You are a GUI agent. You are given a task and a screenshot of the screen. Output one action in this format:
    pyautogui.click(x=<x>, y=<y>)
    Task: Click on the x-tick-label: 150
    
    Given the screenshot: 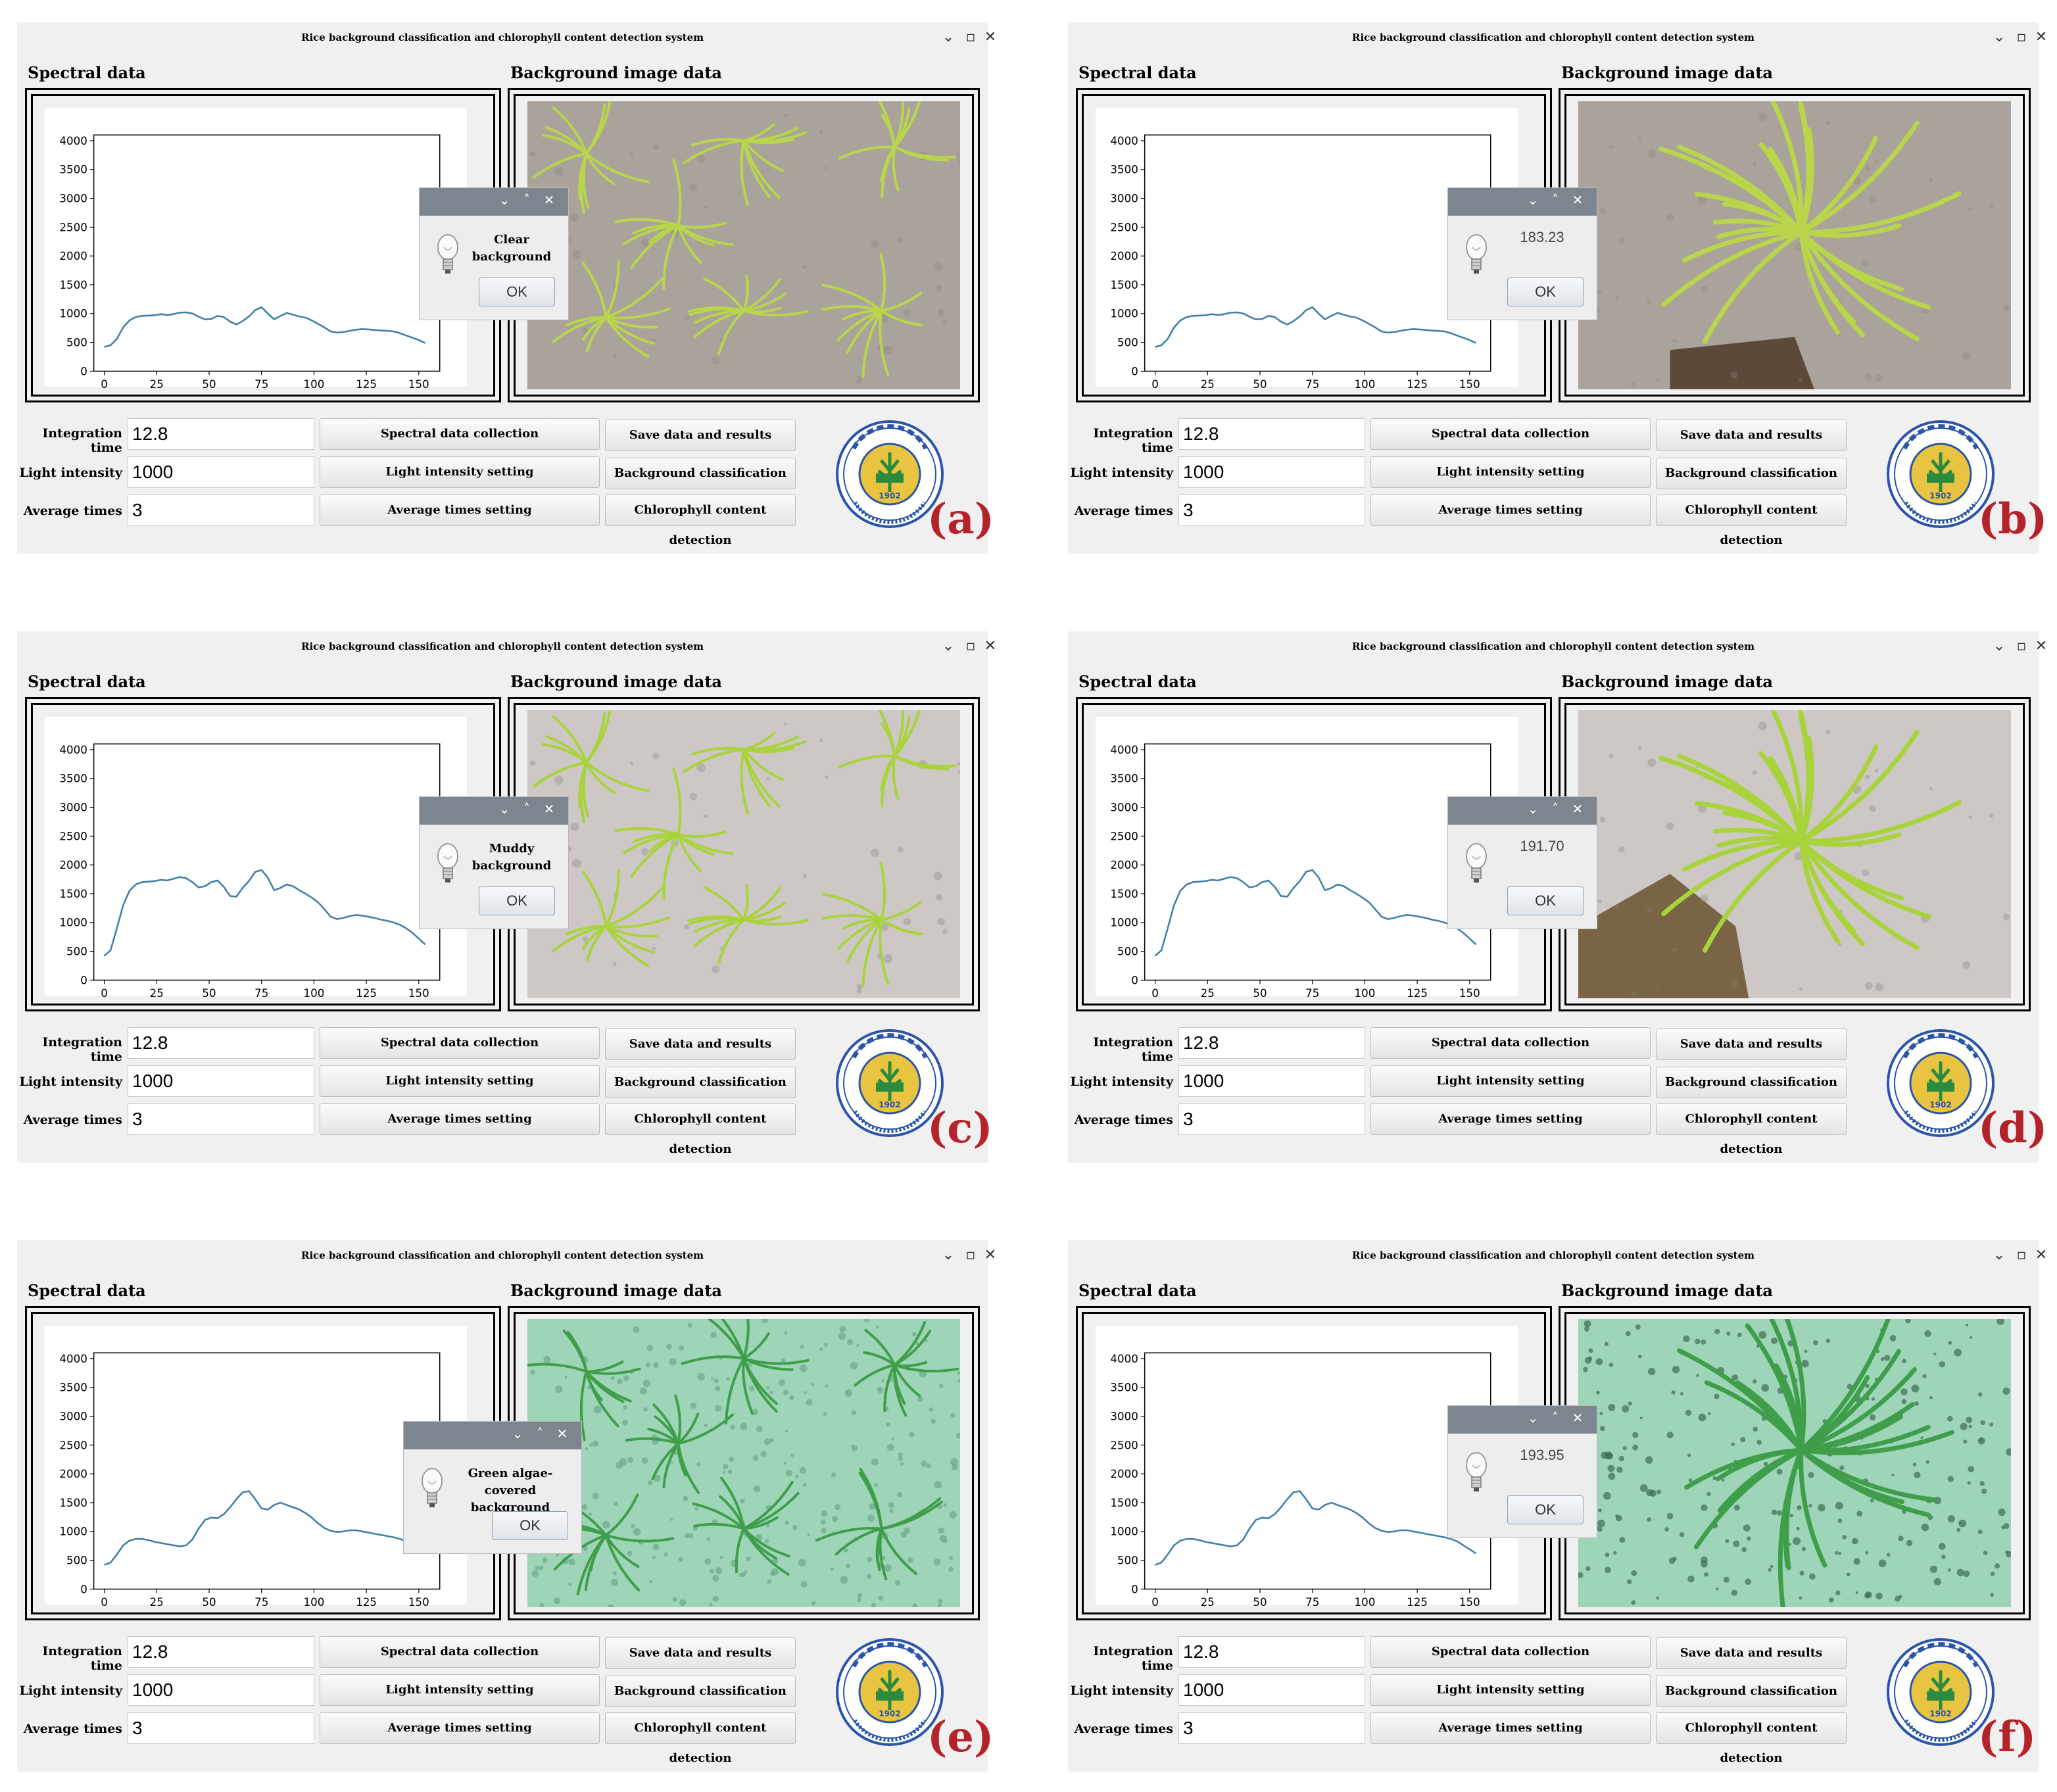 What is the action you would take?
    pyautogui.click(x=1469, y=384)
    